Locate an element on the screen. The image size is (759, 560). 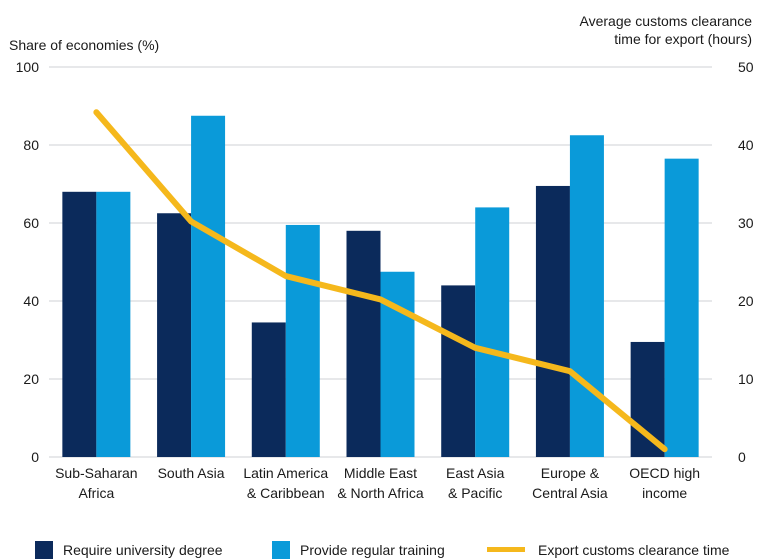
category-label: Central Asia is located at coordinates (570, 493).